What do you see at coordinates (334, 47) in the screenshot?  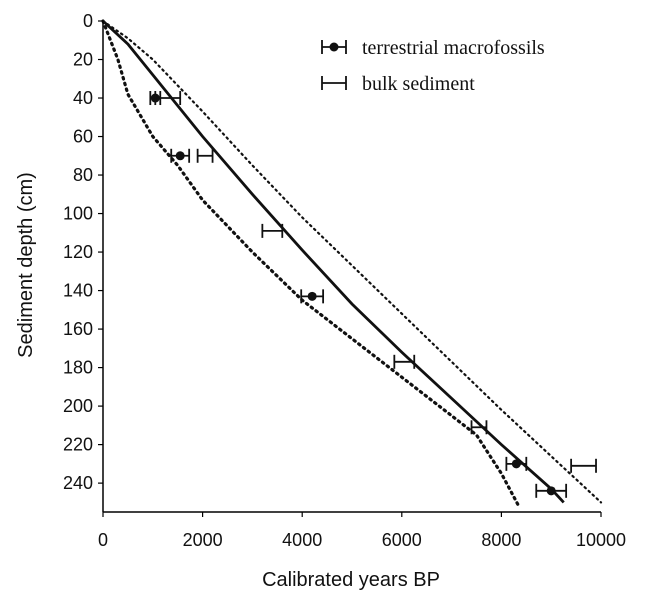 I see `legend-dot` at bounding box center [334, 47].